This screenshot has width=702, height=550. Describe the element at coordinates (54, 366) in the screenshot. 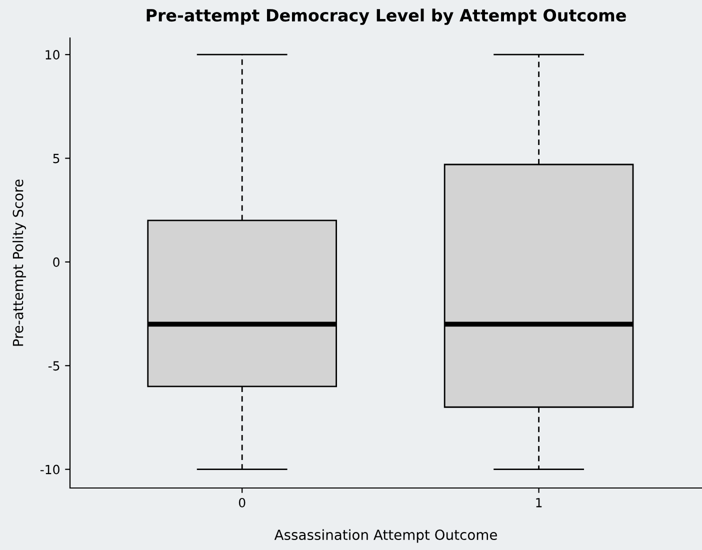

I see `y-tick-label: -5` at that location.